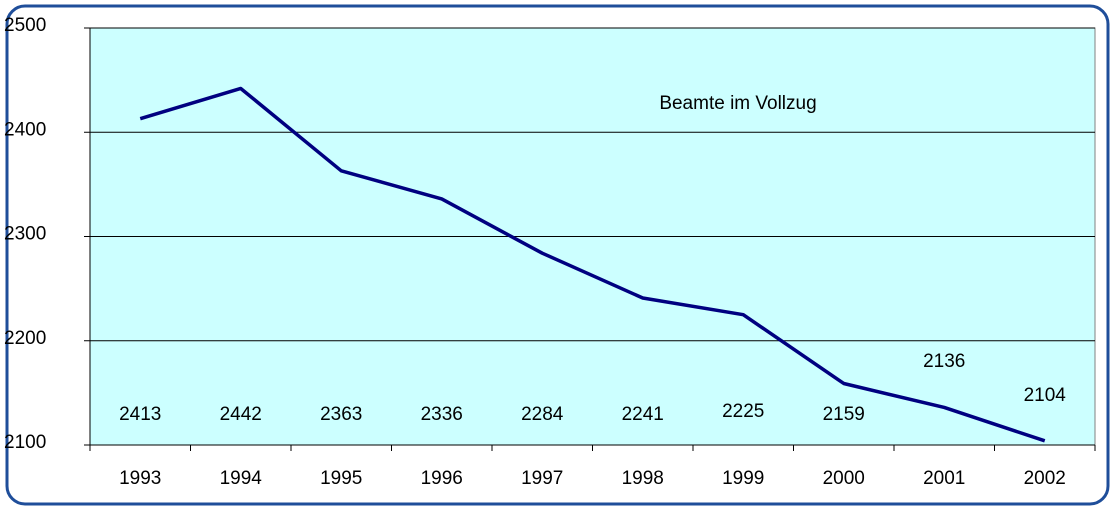 The height and width of the screenshot is (509, 1112). I want to click on y-tick-label: 2400, so click(25, 129).